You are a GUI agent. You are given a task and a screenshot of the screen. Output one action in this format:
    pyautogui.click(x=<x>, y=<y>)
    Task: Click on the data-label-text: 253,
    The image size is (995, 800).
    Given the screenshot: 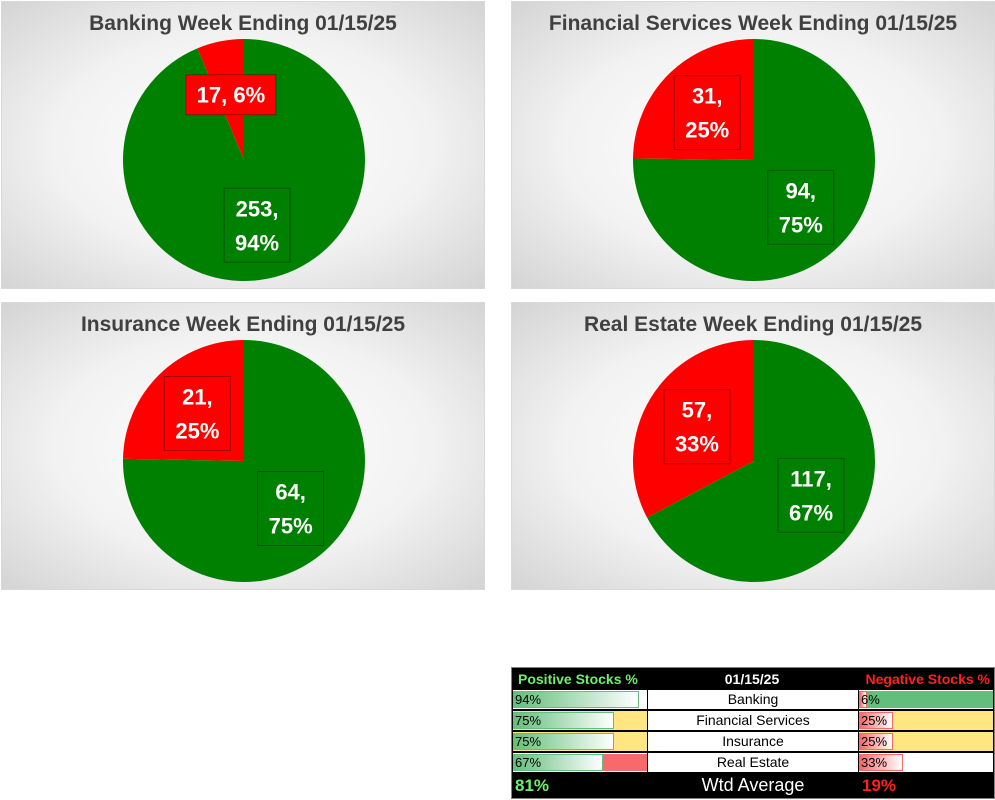 What is the action you would take?
    pyautogui.click(x=257, y=208)
    